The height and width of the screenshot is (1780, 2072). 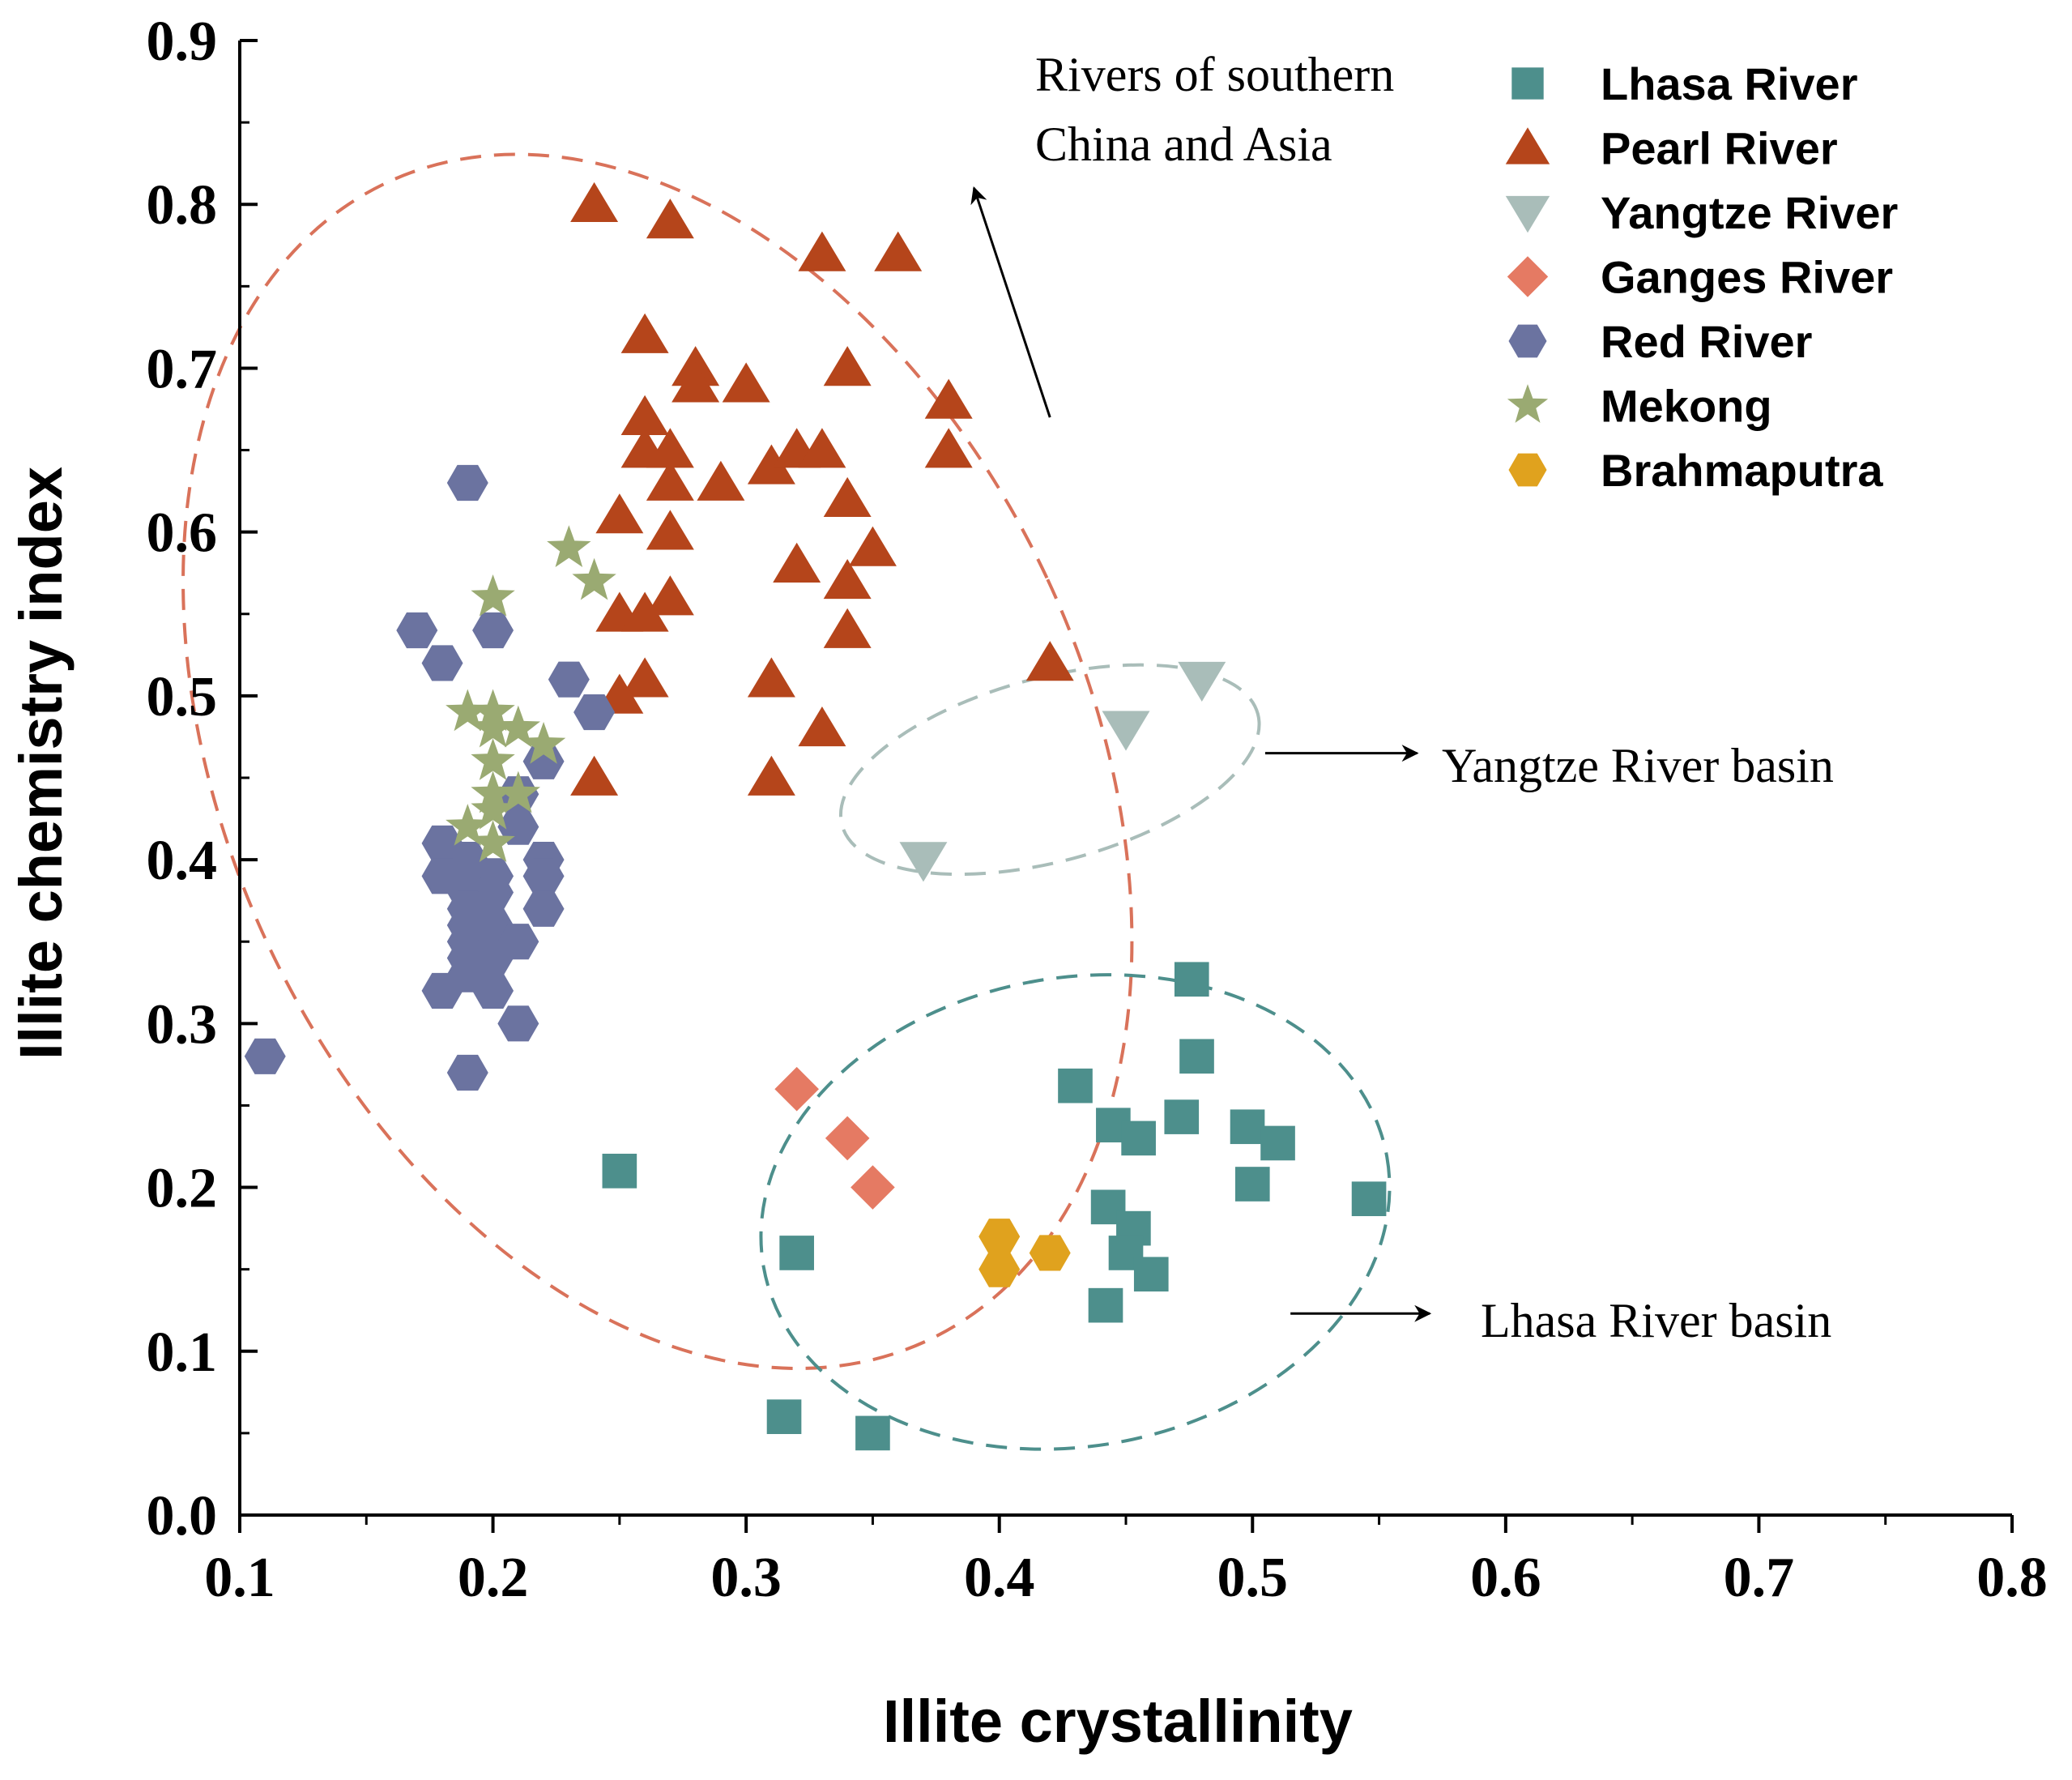 I want to click on legend-label-brahmaputra: Brahmaputra, so click(x=1742, y=470).